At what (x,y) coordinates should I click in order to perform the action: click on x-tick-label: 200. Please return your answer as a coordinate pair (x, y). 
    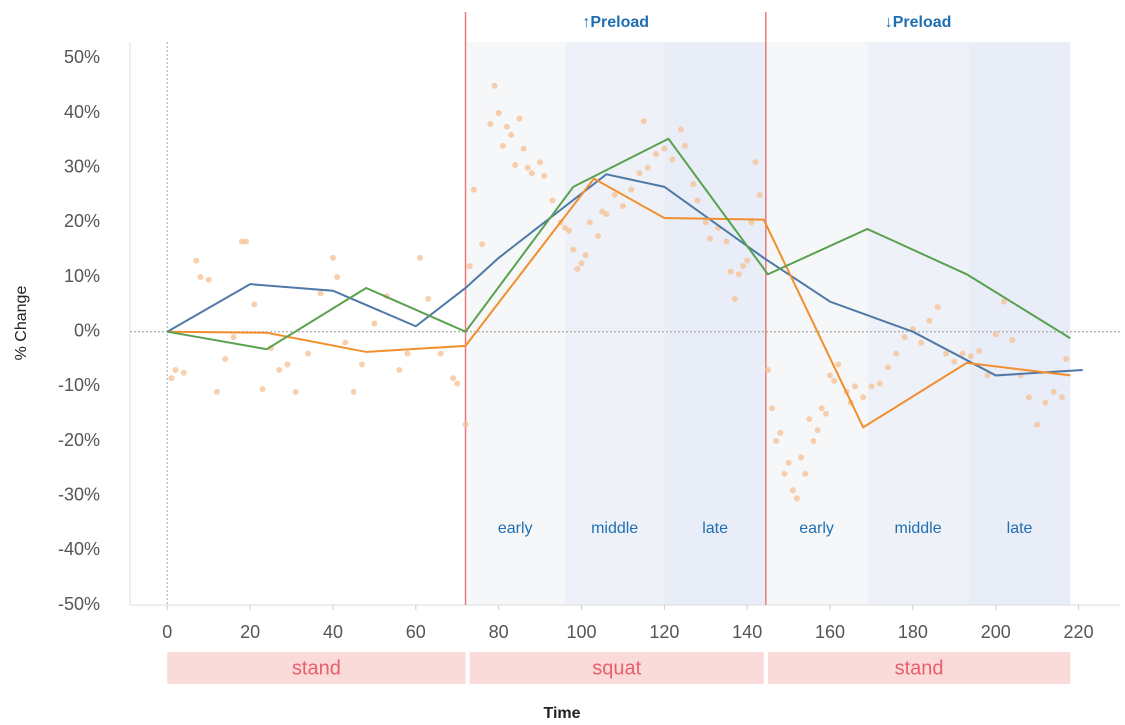
    Looking at the image, I should click on (996, 632).